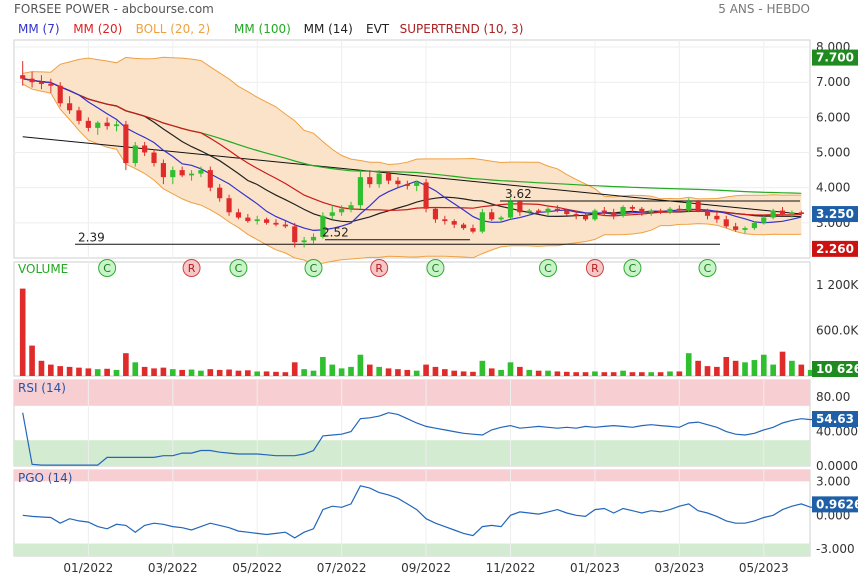 The height and width of the screenshot is (580, 860). Describe the element at coordinates (42, 388) in the screenshot. I see `rsi-title: RSI (14)` at that location.